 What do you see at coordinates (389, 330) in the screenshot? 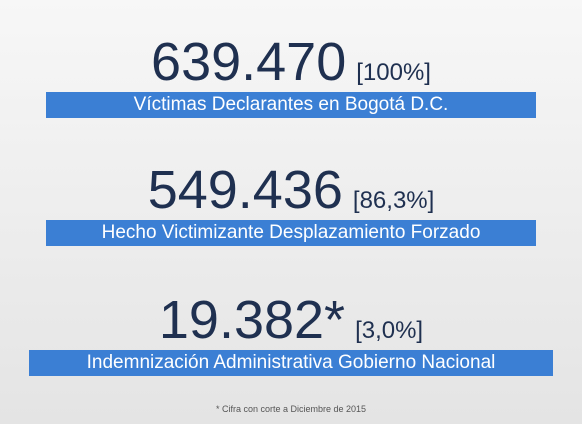
I see `stat-percent: [3,0%]` at bounding box center [389, 330].